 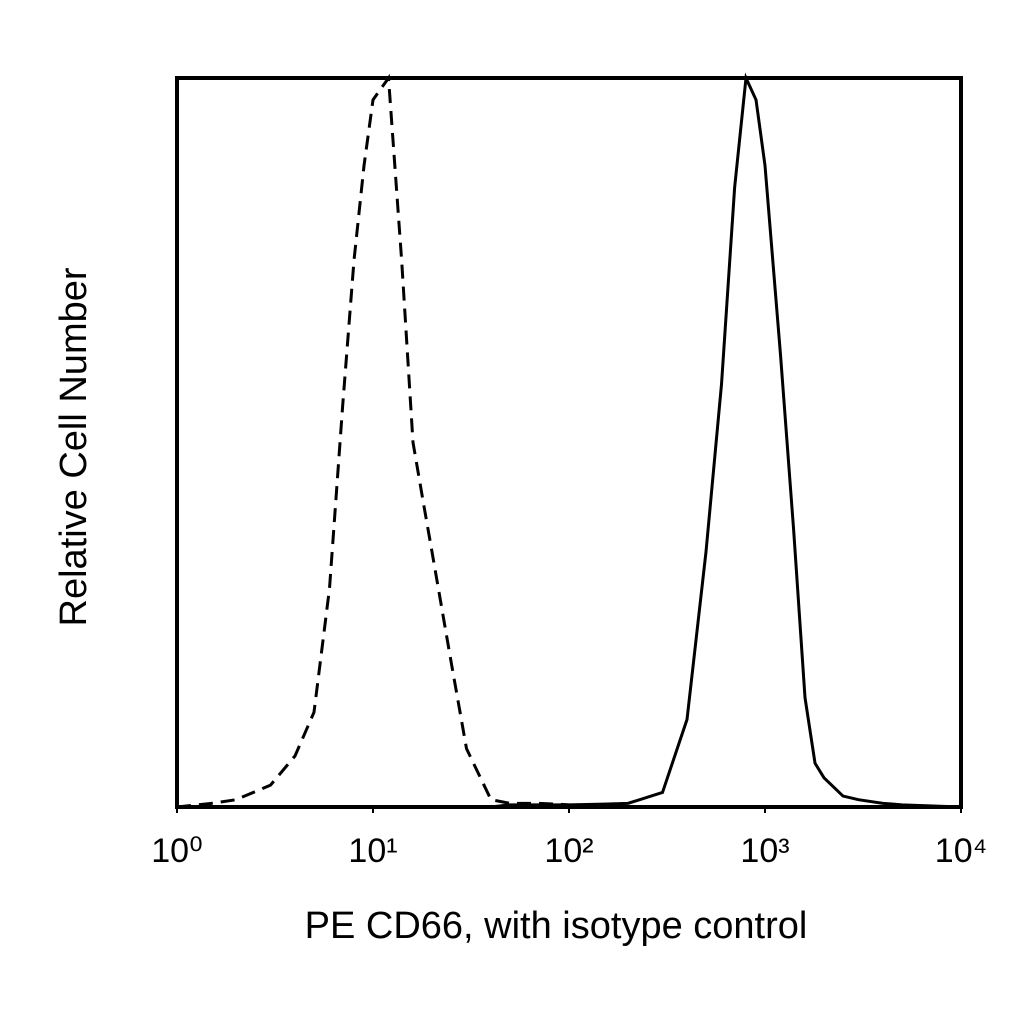 What do you see at coordinates (961, 851) in the screenshot?
I see `x-tick-label: 10⁴` at bounding box center [961, 851].